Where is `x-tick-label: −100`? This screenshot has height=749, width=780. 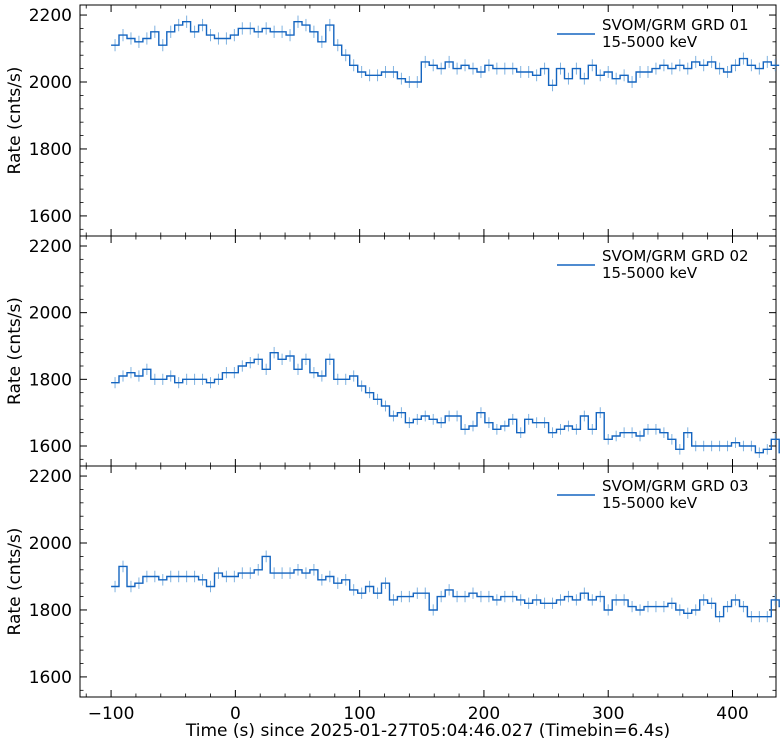
x-tick-label: −100 is located at coordinates (111, 714).